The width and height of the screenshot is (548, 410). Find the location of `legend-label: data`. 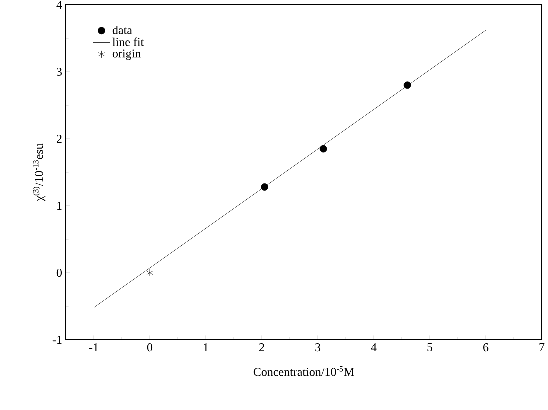

legend-label: data is located at coordinates (122, 30).